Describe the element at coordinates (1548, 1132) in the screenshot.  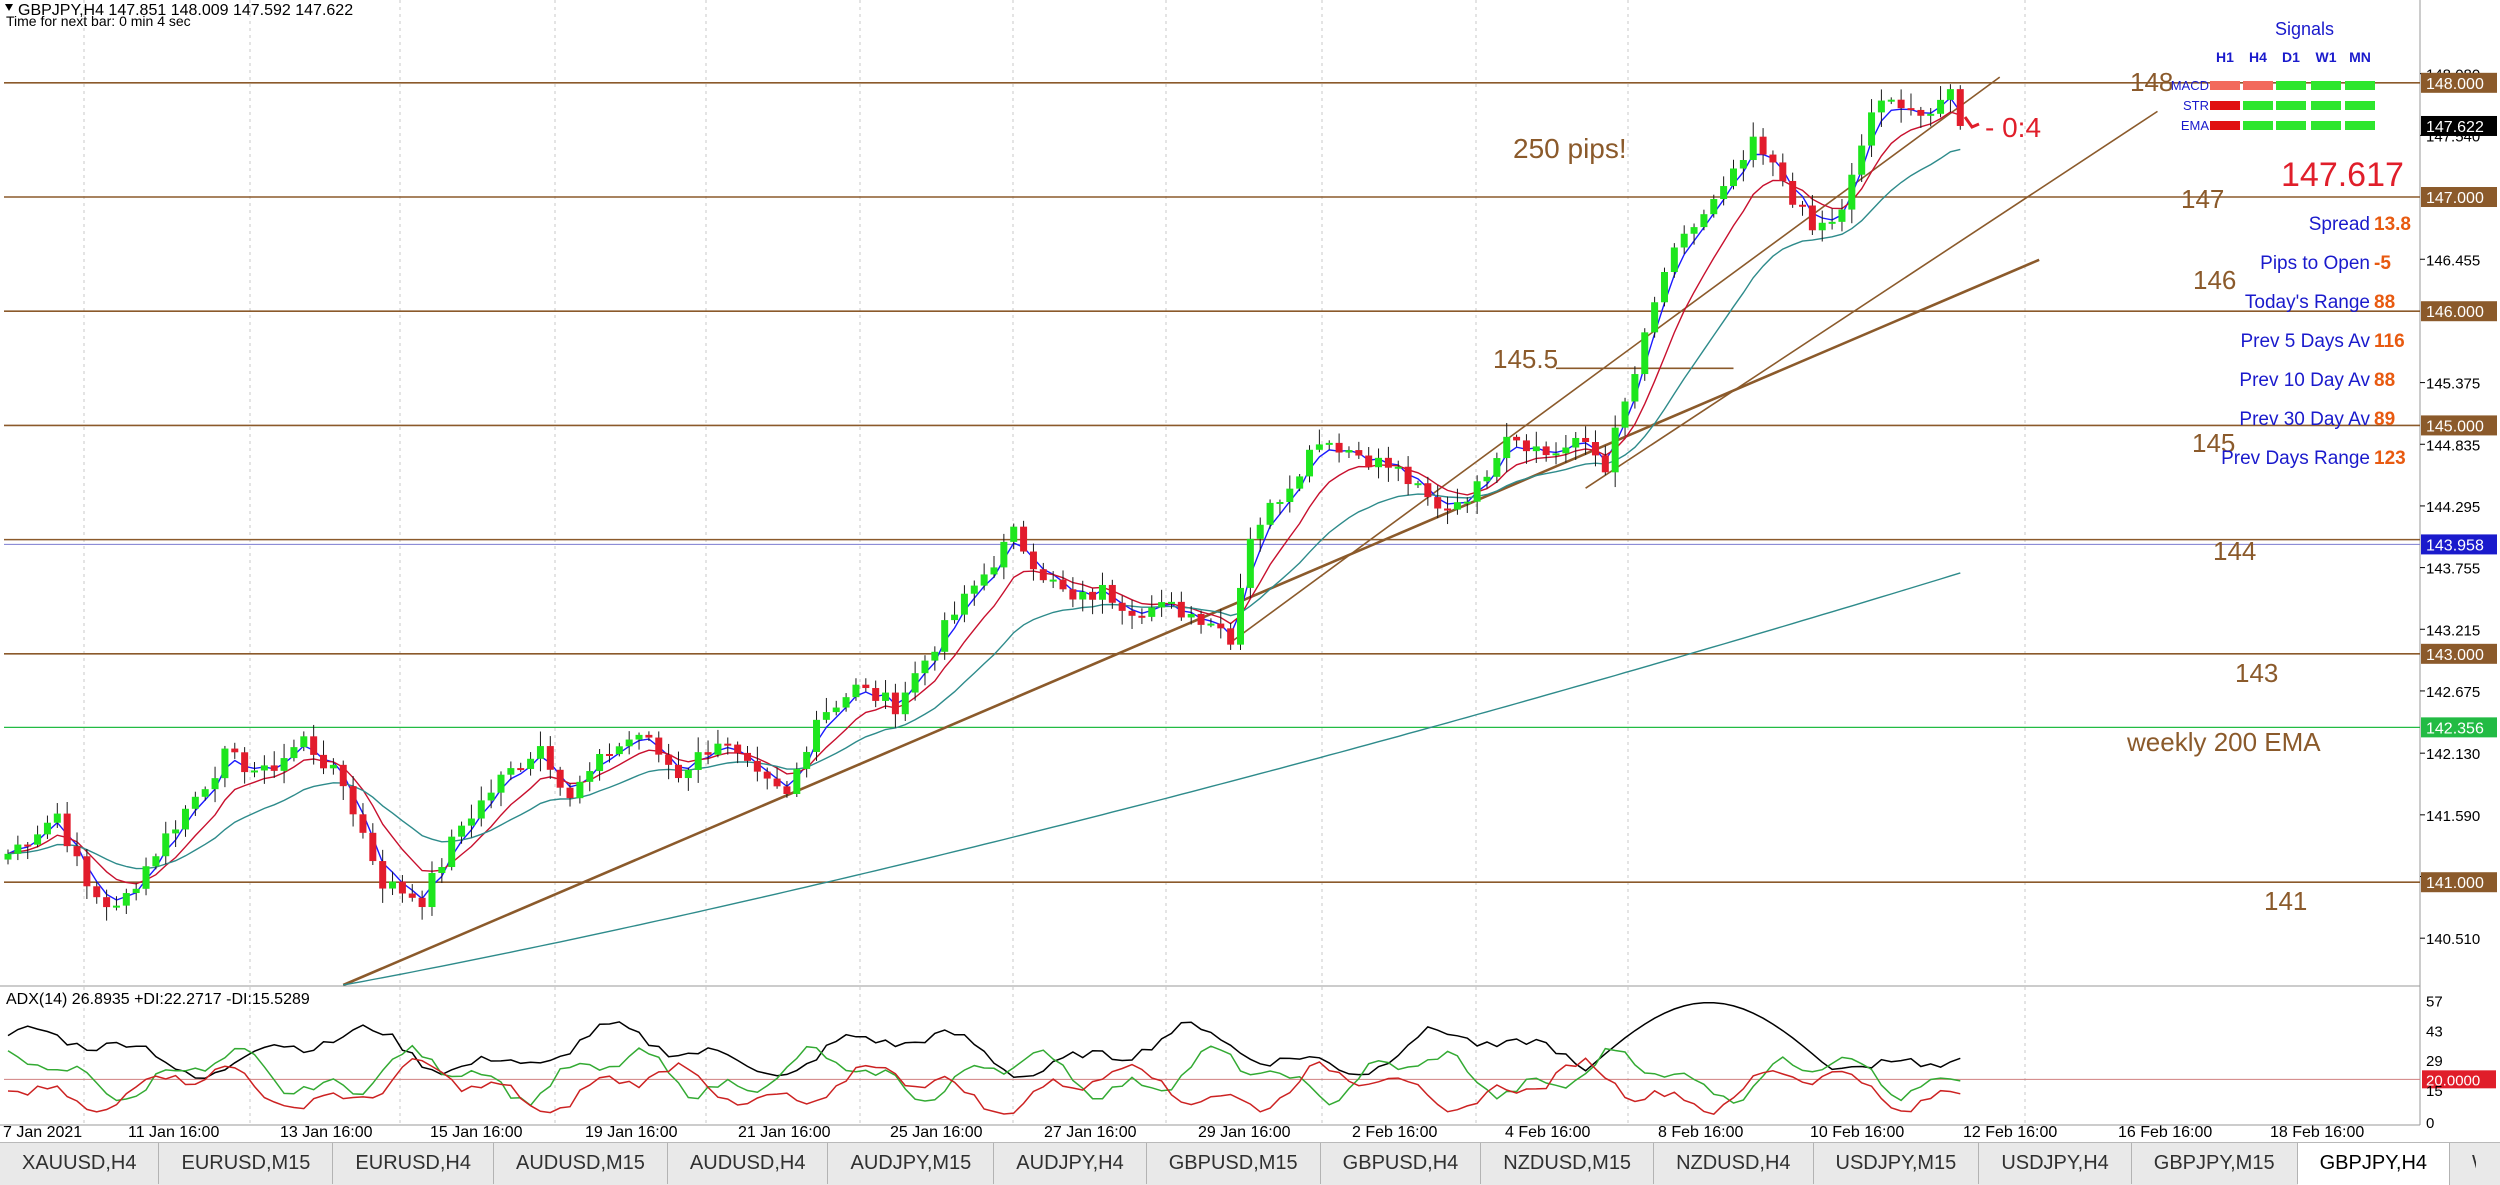
I see `time-label: 4 Feb 16:00` at that location.